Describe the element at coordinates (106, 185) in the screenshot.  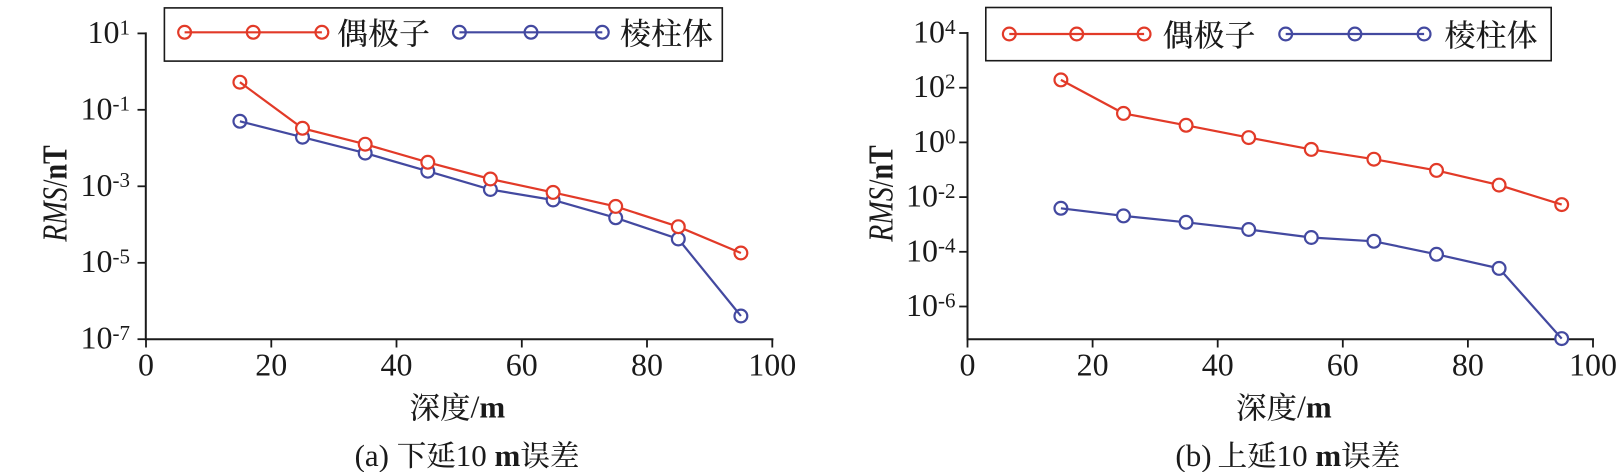
I see `svg-text: 10⁻³` at that location.